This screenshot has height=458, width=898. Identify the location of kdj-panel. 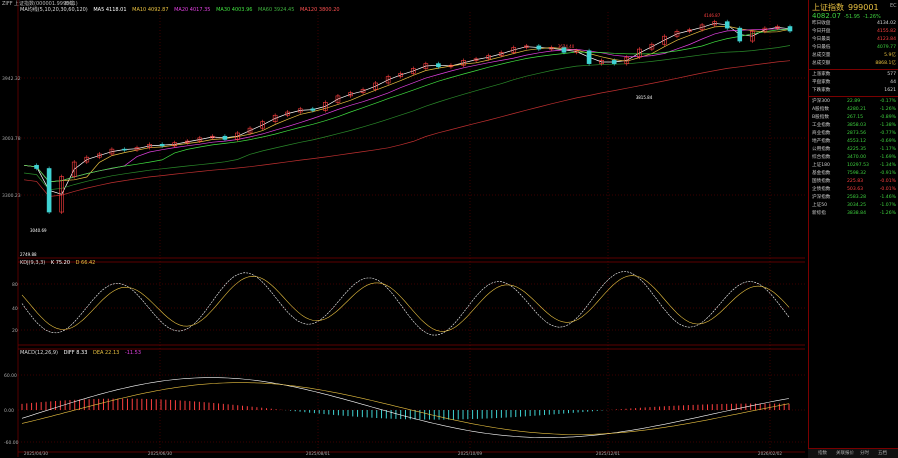
(405, 303).